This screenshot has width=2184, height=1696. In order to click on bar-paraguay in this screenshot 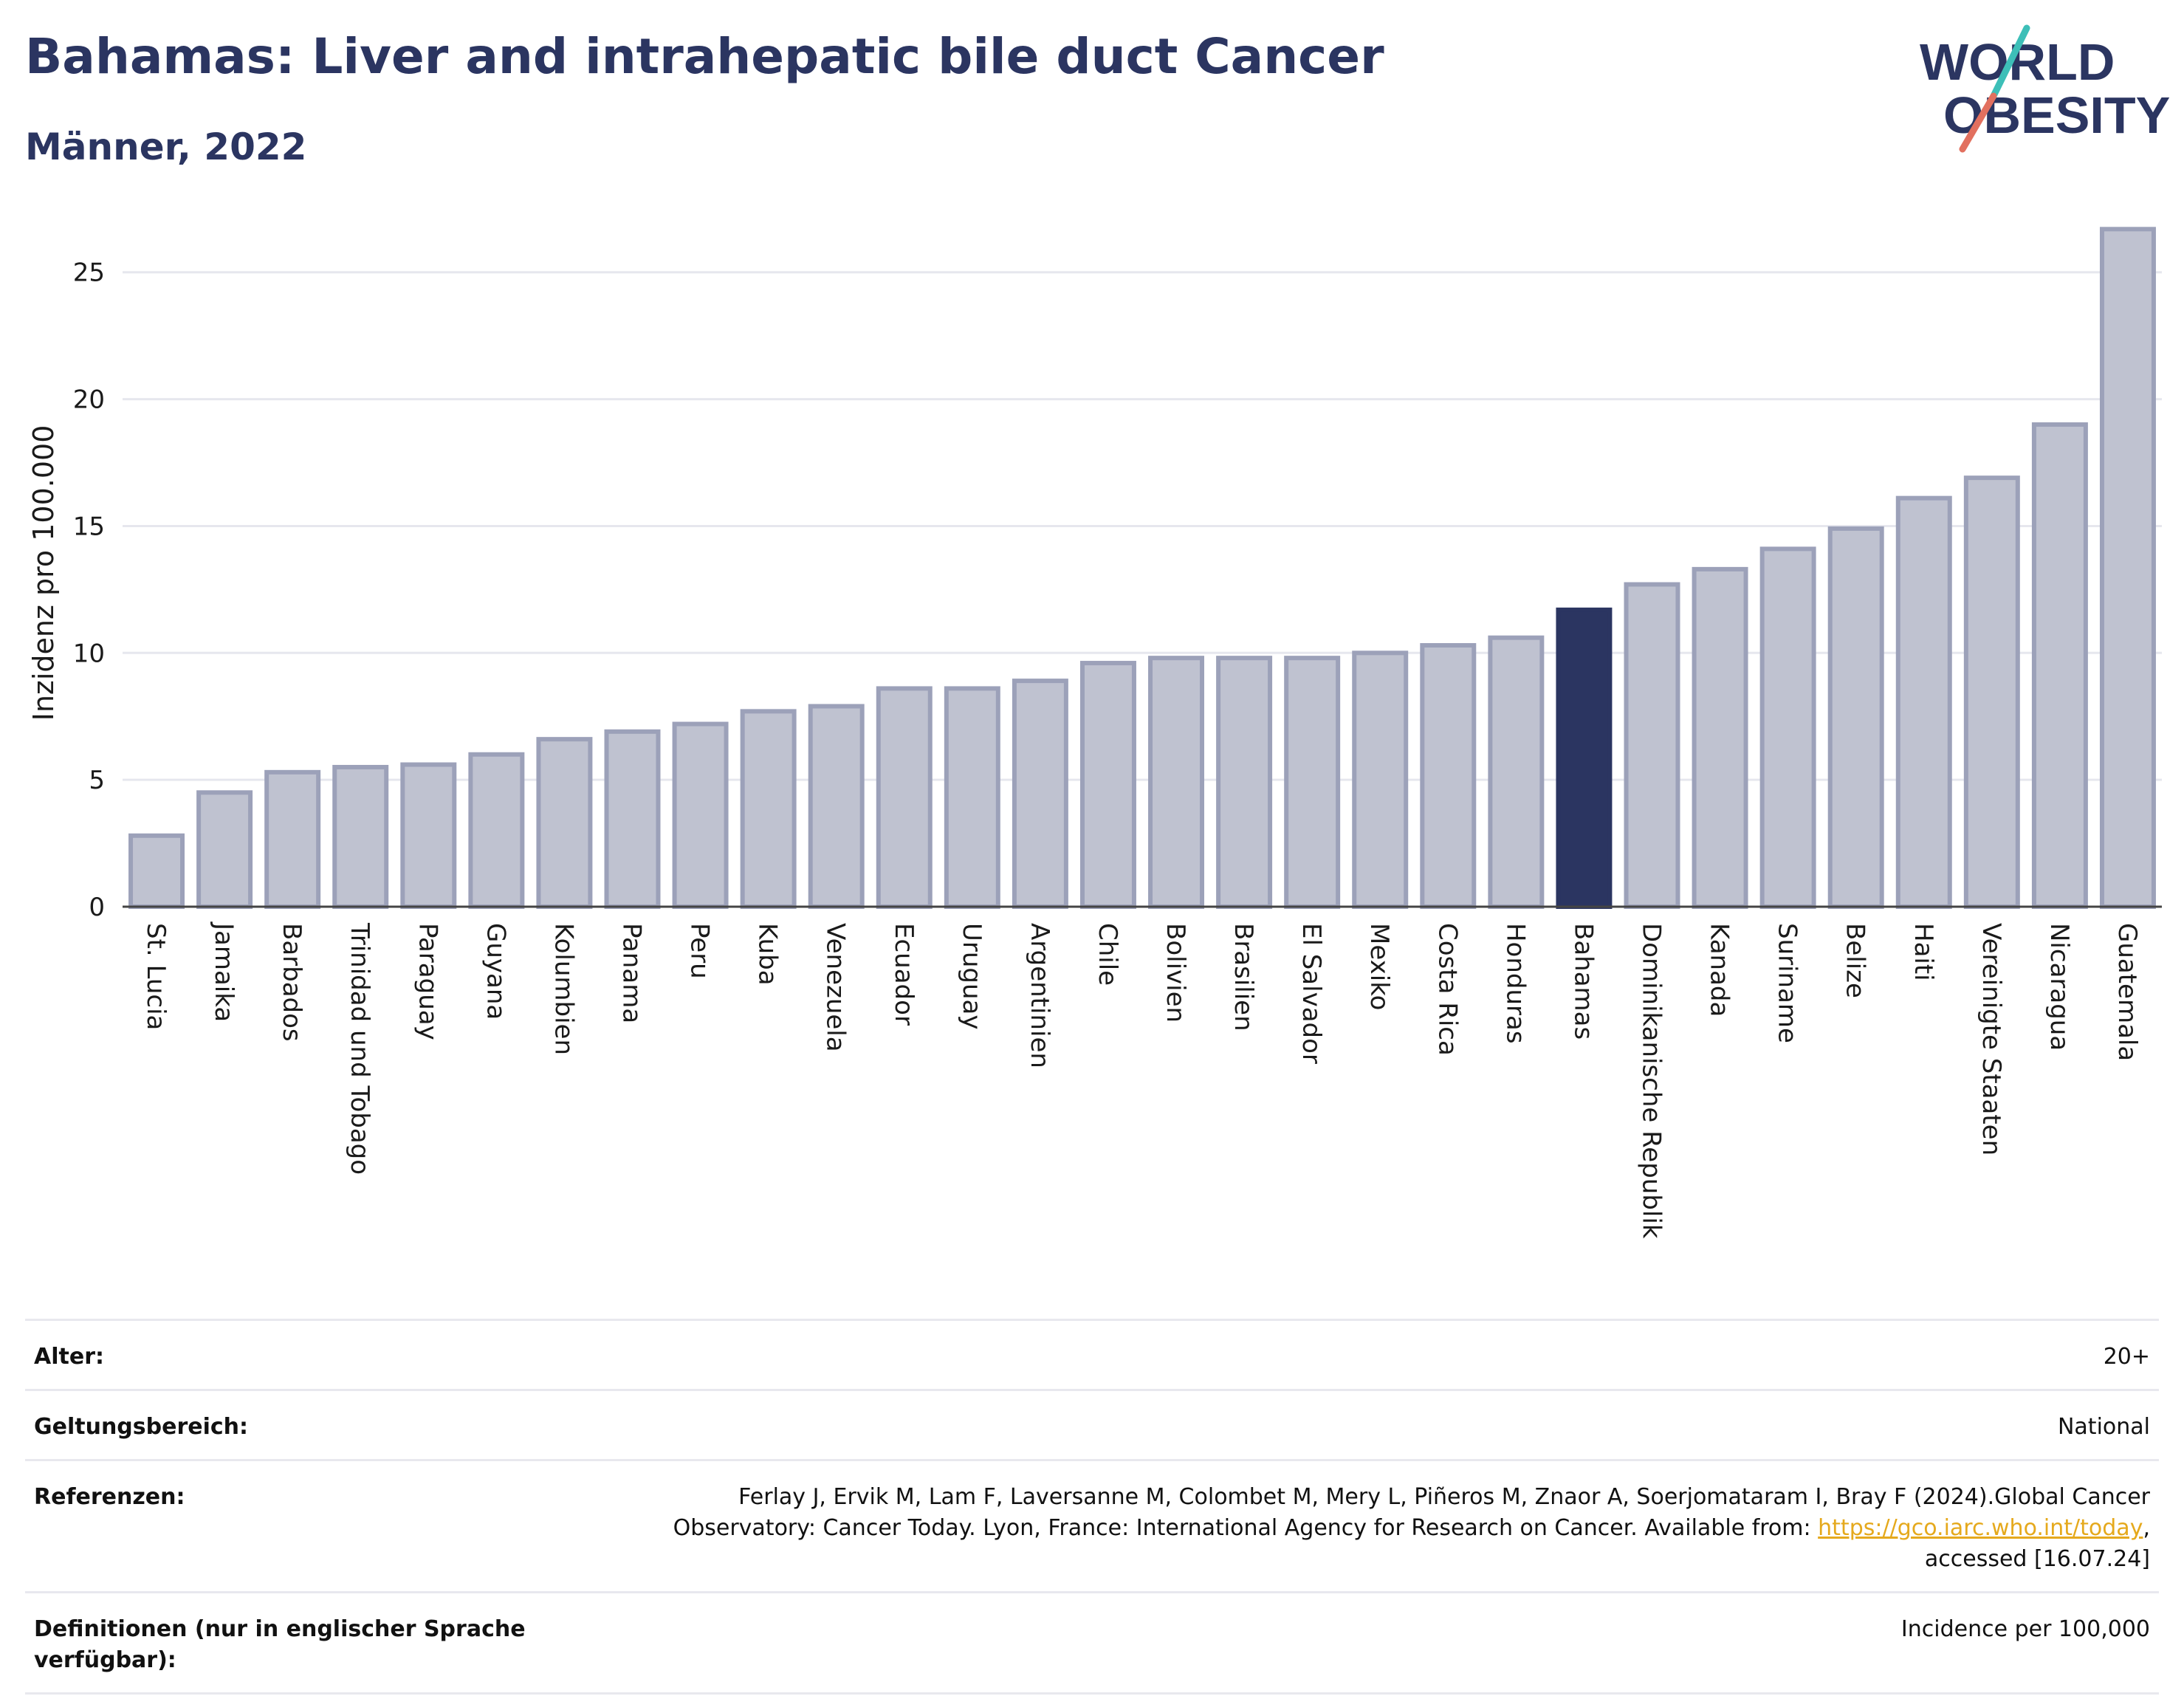, I will do `click(429, 836)`.